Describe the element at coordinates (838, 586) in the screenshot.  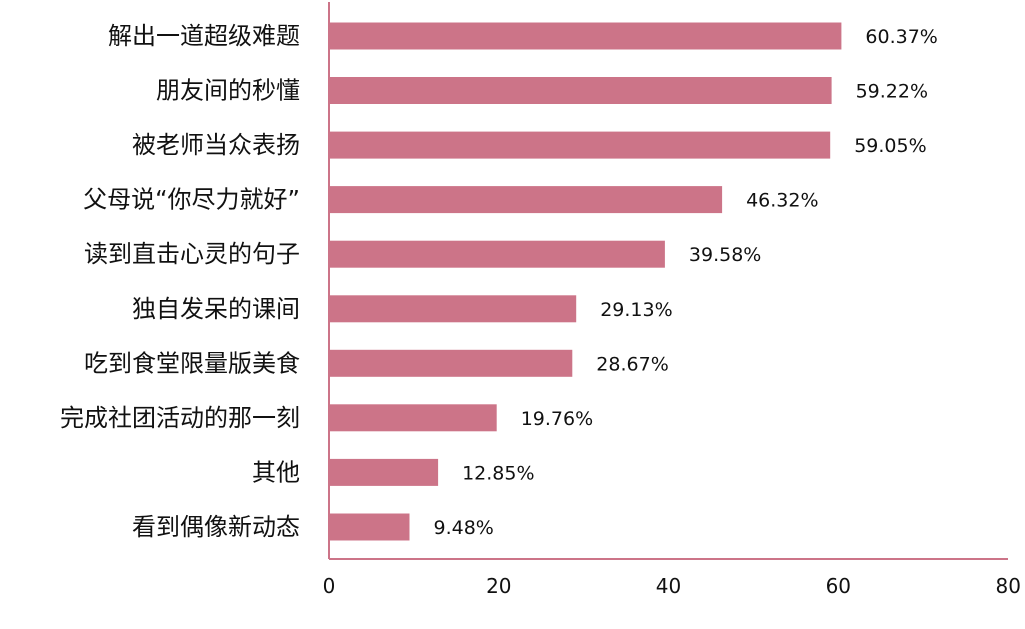
I see `x-tick-label: 60` at that location.